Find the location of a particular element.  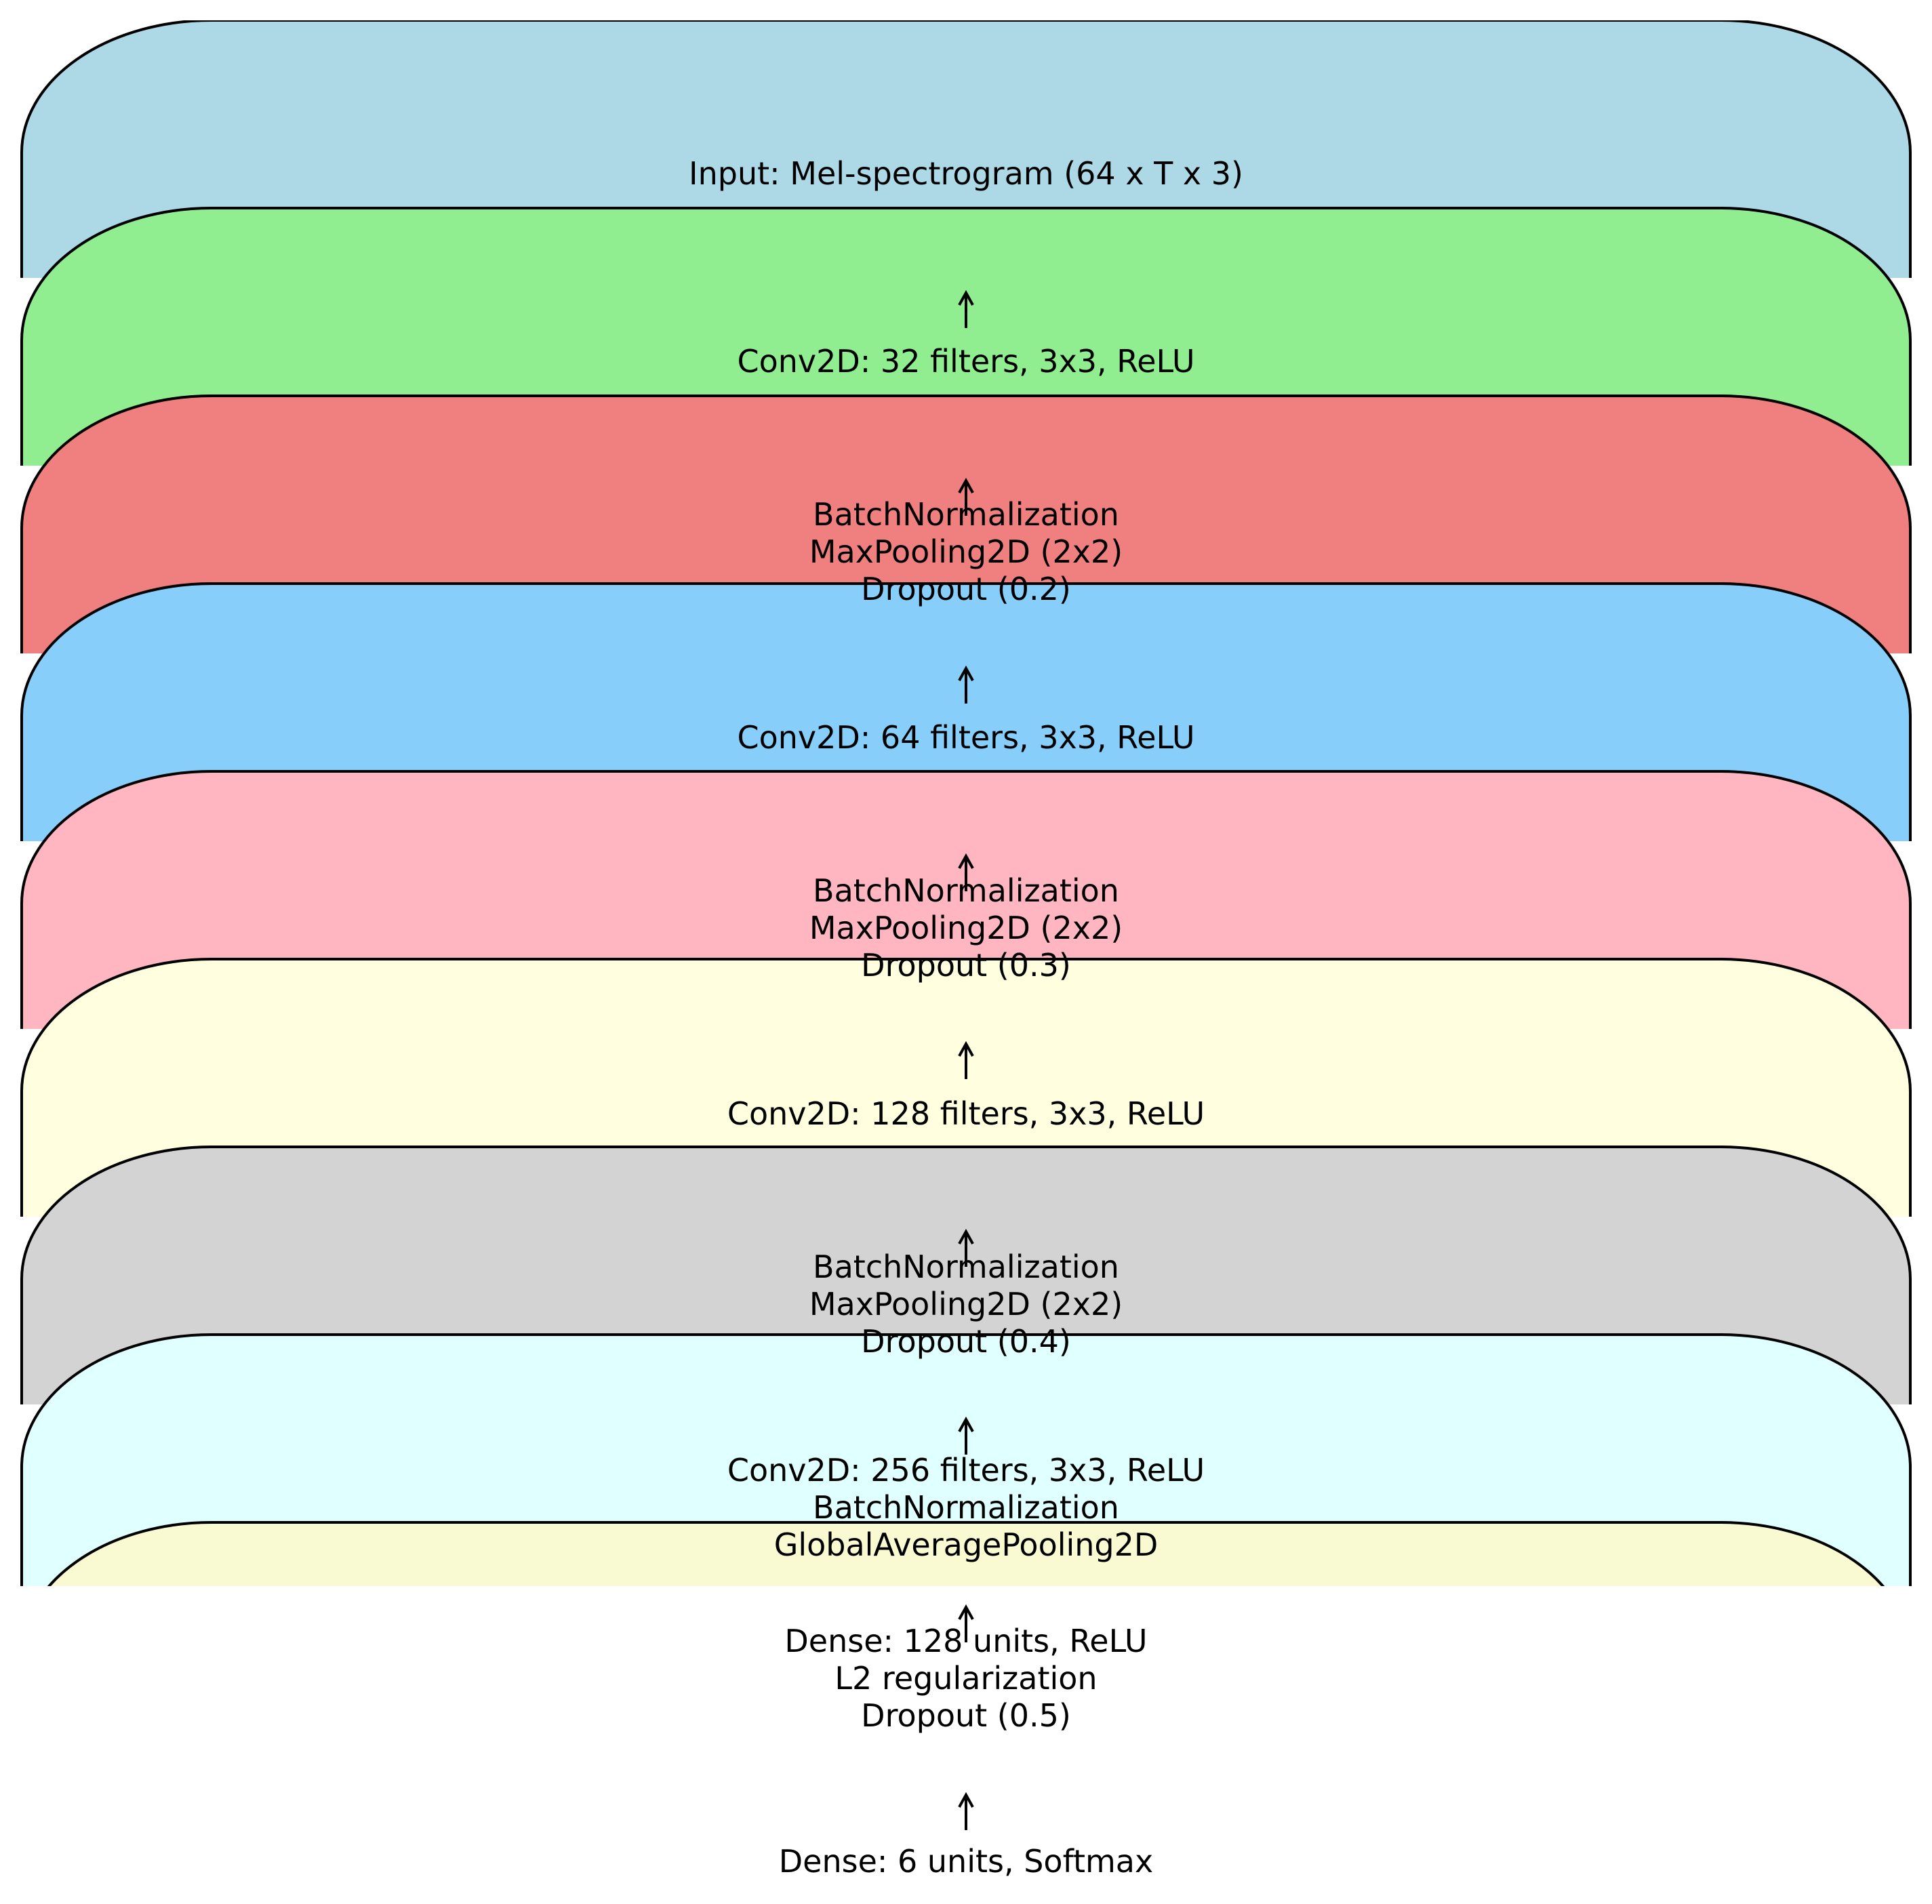

layer-label-8-line-2: BatchNormalization is located at coordinates (966, 1507).